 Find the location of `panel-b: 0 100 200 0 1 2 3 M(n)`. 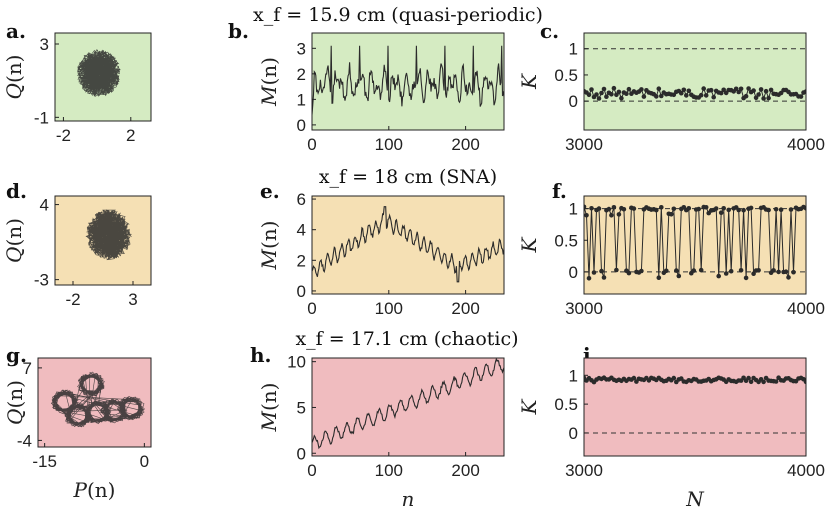

panel-b: 0 100 200 0 1 2 3 M(n) is located at coordinates (381, 93).